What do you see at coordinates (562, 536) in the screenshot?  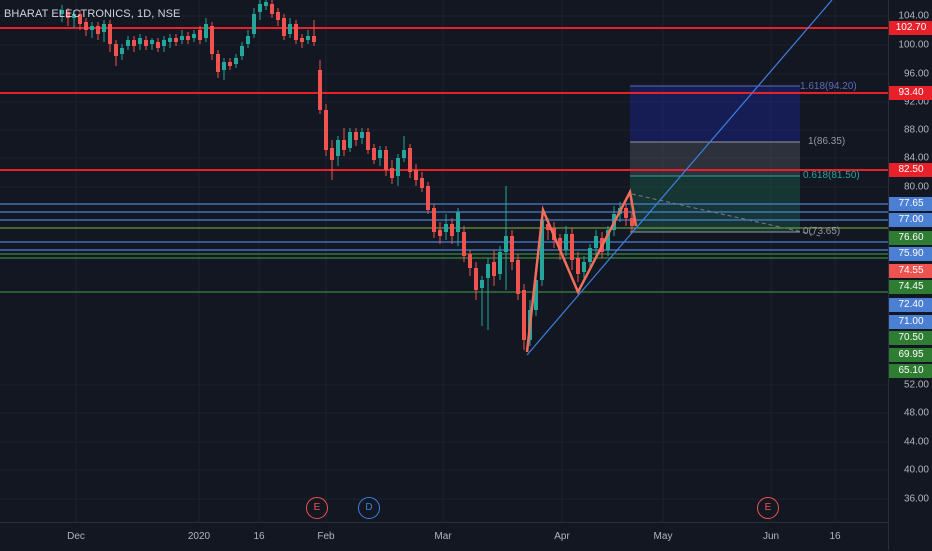 I see `time-label: Apr` at bounding box center [562, 536].